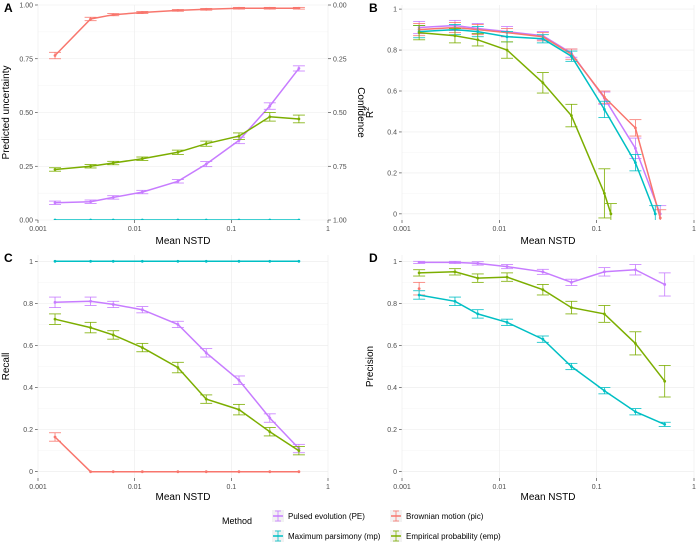 The width and height of the screenshot is (700, 546). Describe the element at coordinates (231, 229) in the screenshot. I see `x-tick-label-a: 0.1` at that location.